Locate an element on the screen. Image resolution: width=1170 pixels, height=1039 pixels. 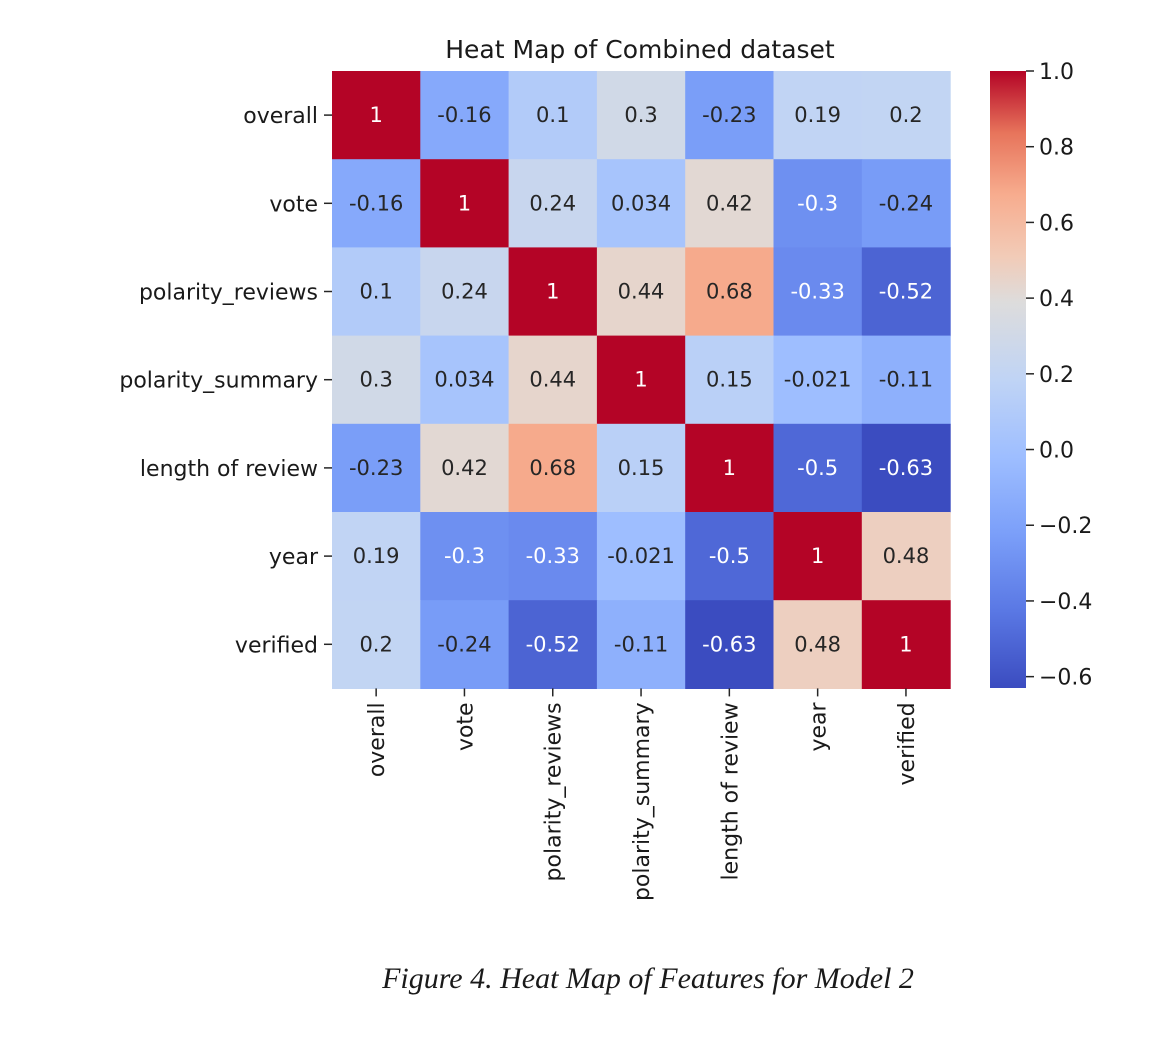
colorbar-ticks: 1.0 0.8 0.6 0.4 0.2 0.0 −0.2 −0.4 −0.6 is located at coordinates (1059, 375).